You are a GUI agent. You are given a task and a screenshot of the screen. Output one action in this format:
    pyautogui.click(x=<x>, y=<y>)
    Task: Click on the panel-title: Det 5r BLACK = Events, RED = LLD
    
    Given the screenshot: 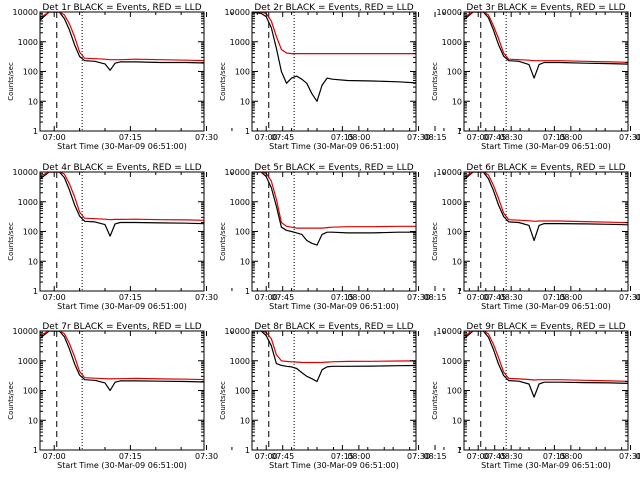 What is the action you would take?
    pyautogui.click(x=333, y=168)
    